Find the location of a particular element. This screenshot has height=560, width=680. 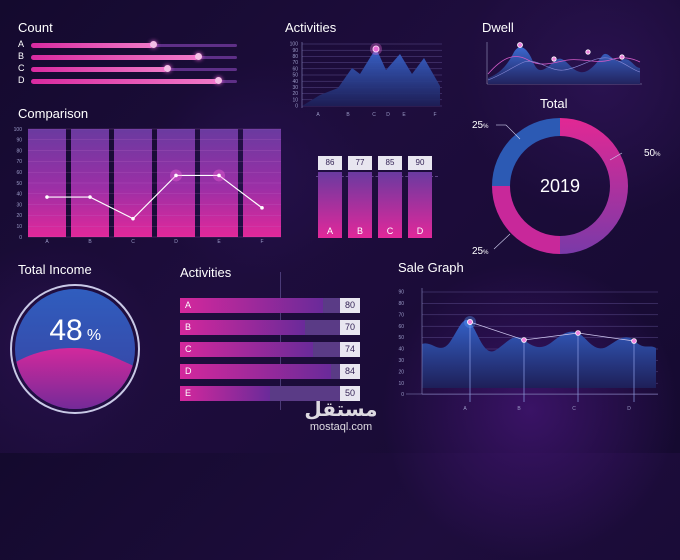

y-tick: 40 is located at coordinates (19, 195).